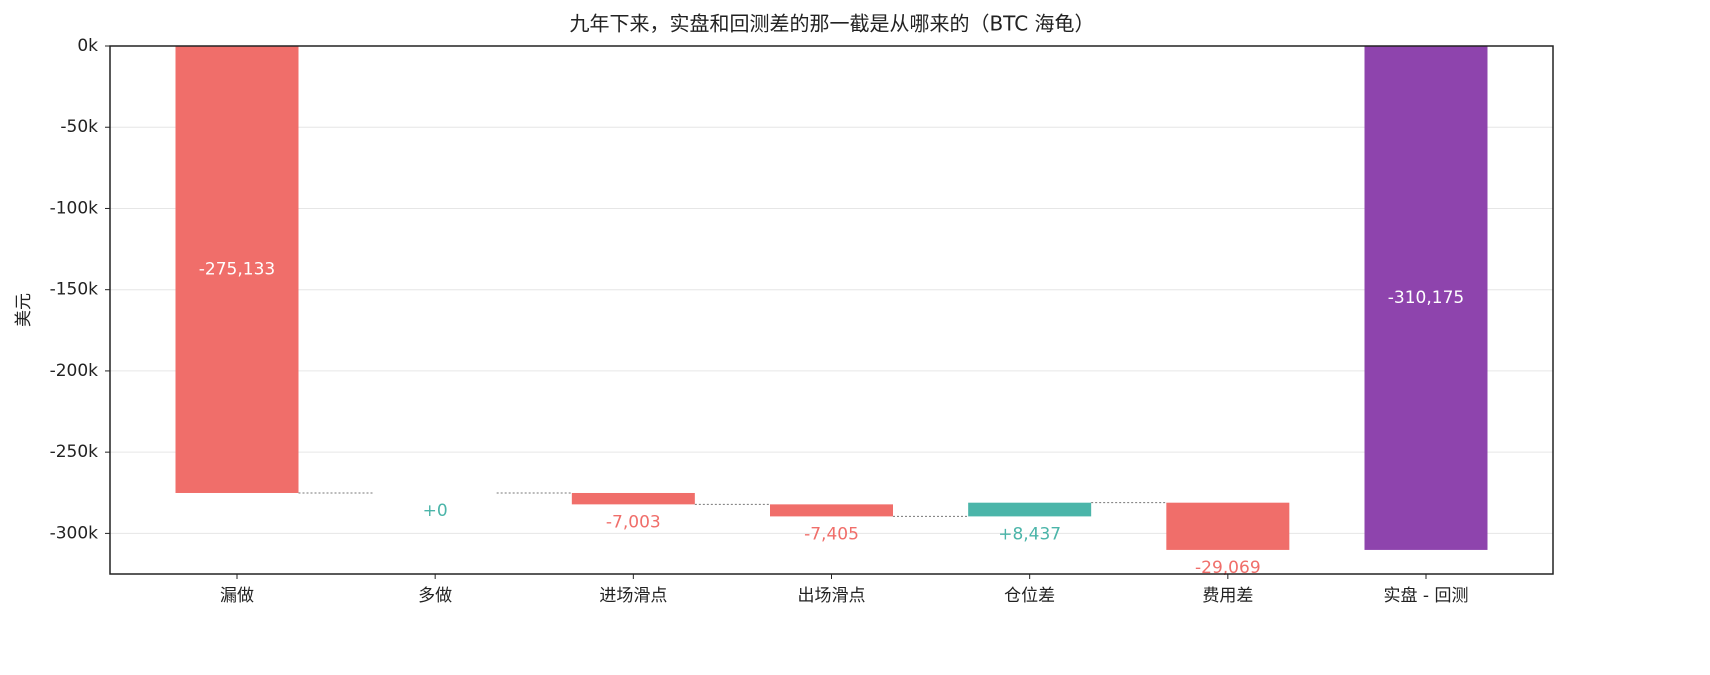 The image size is (1710, 675). I want to click on y-axis-label: 美元, so click(24, 310).